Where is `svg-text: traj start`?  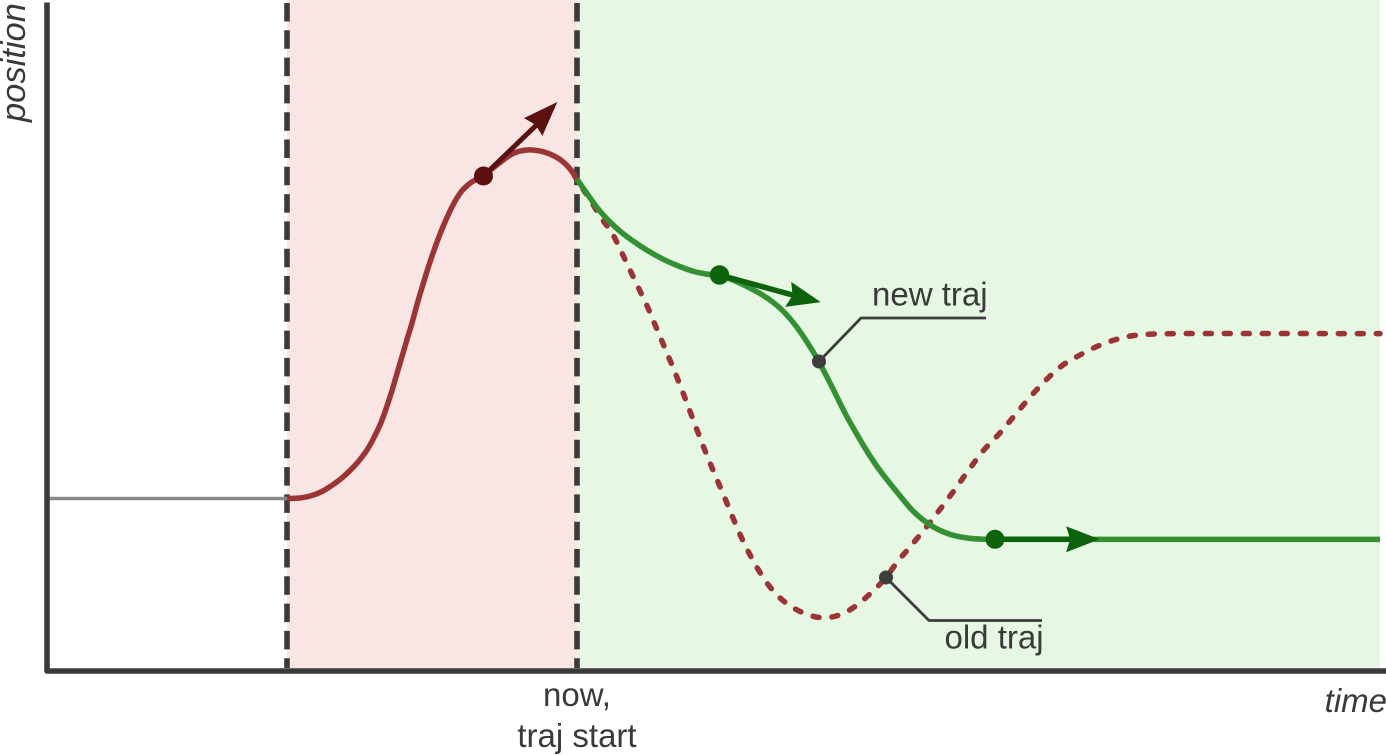 svg-text: traj start is located at coordinates (576, 735).